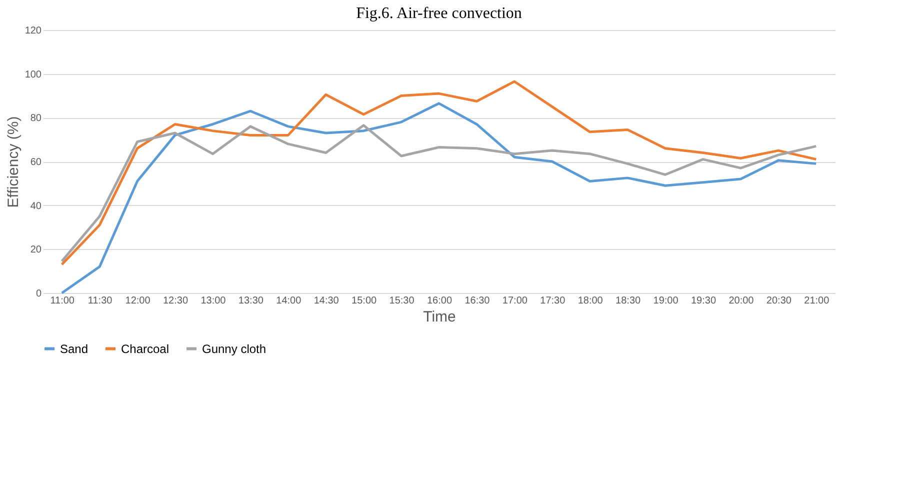 Image resolution: width=902 pixels, height=487 pixels. Describe the element at coordinates (289, 301) in the screenshot. I see `x-tick-label: 14:00` at that location.